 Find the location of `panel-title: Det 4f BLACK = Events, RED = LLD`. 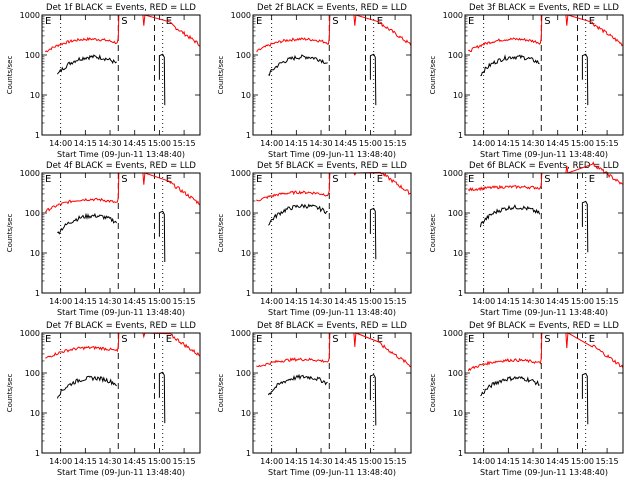

panel-title: Det 4f BLACK = Events, RED = LLD is located at coordinates (121, 166).